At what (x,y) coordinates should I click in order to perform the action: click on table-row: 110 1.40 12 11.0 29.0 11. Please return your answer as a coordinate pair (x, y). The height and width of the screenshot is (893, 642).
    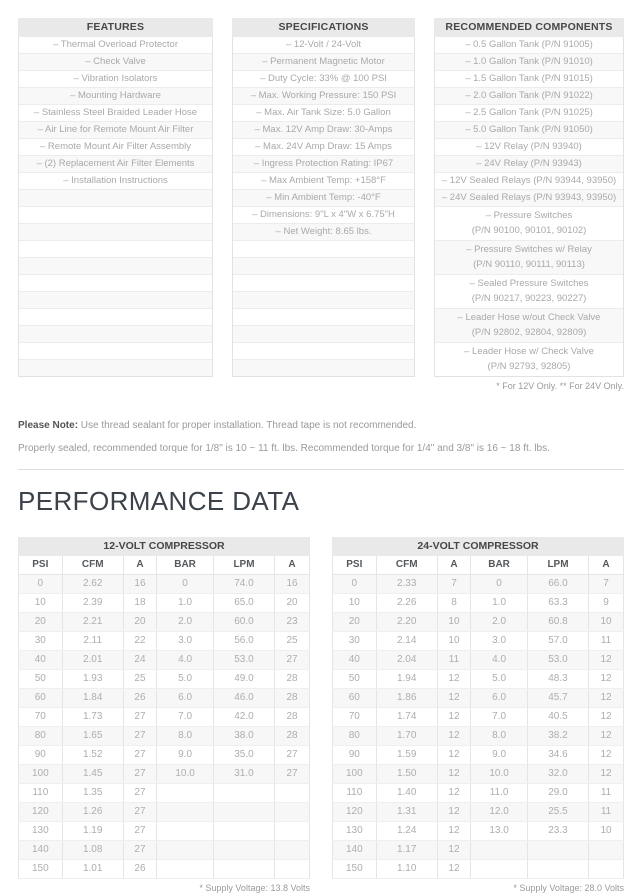
    Looking at the image, I should click on (478, 793).